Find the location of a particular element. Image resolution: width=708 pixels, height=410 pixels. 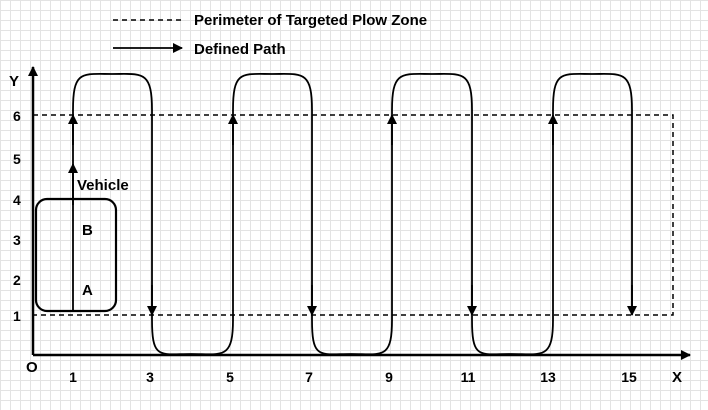

x-tick-label: 7 is located at coordinates (309, 377).